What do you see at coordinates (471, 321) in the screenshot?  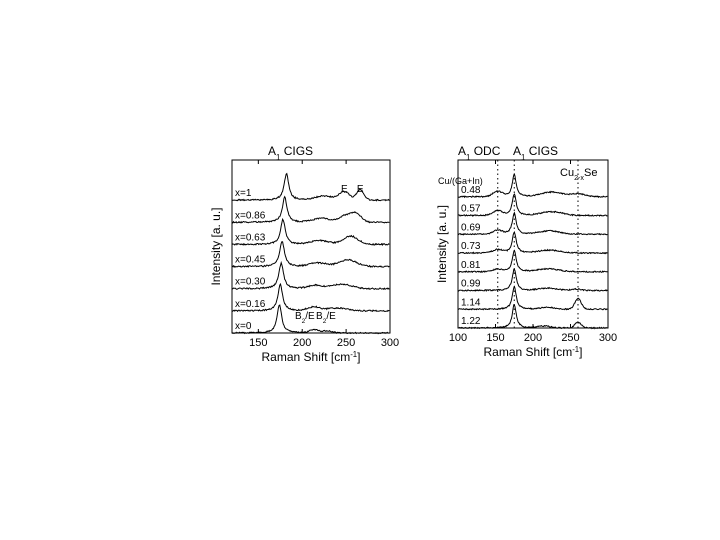 I see `series-label: 1.22` at bounding box center [471, 321].